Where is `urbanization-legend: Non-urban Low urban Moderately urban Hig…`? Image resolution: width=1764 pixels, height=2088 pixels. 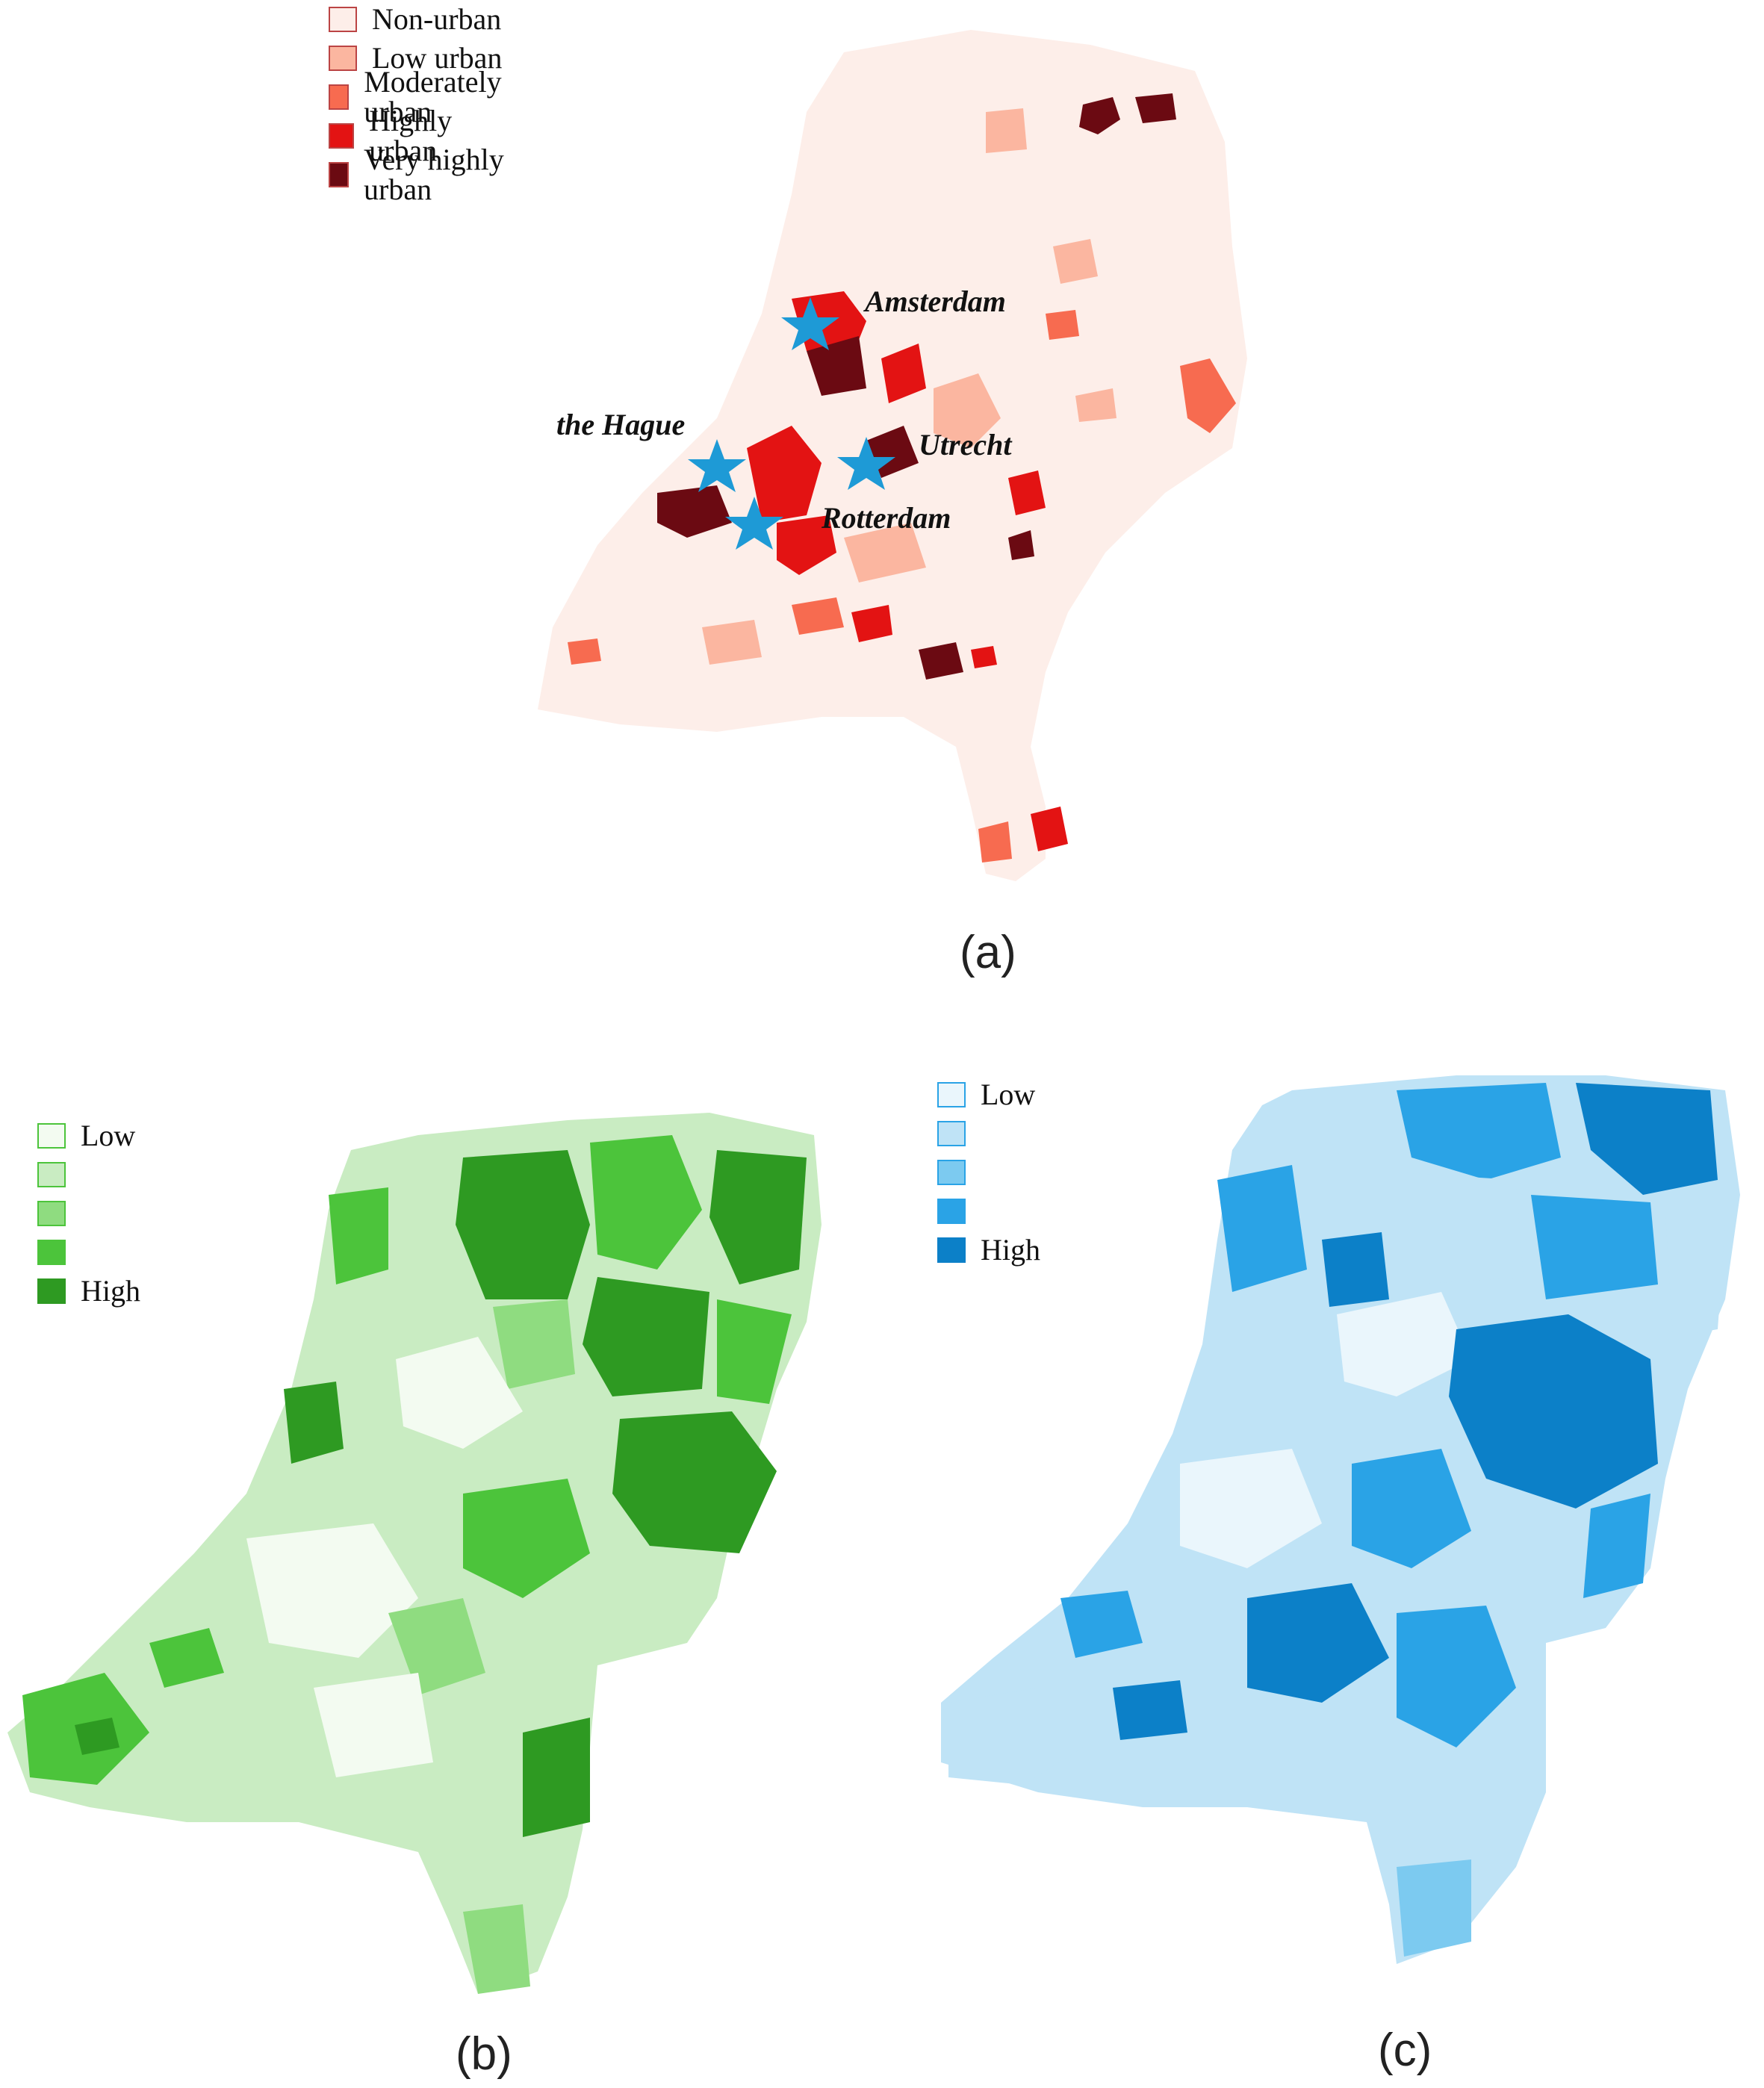
urbanization-legend: Non-urban Low urban Moderately urban Hig… is located at coordinates (419, 102).